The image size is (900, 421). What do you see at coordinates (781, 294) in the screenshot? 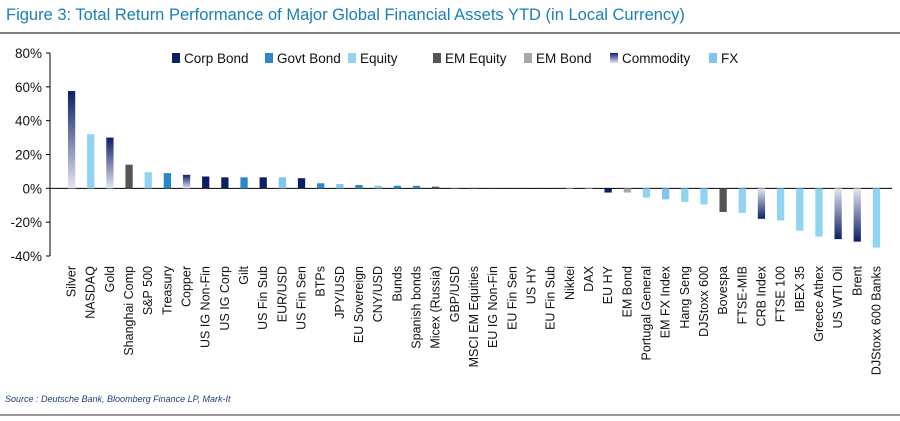
I see `x-tick-label: FTSE 100` at bounding box center [781, 294].